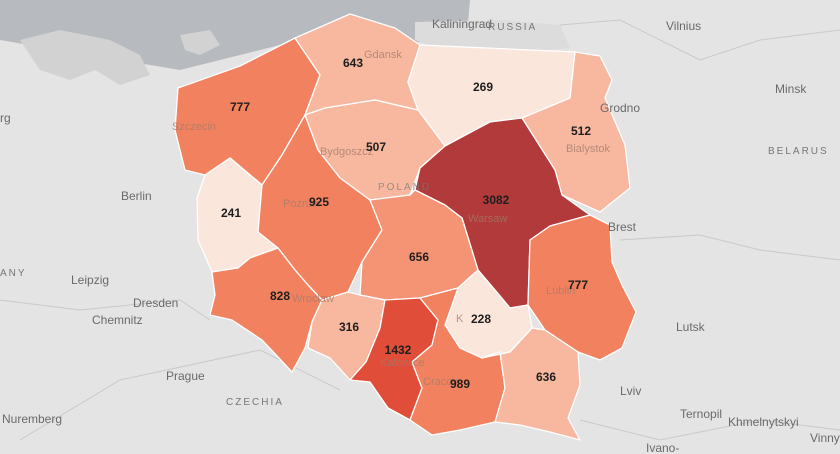 The width and height of the screenshot is (840, 454). I want to click on warsaw-label: Warsaw, so click(487, 219).